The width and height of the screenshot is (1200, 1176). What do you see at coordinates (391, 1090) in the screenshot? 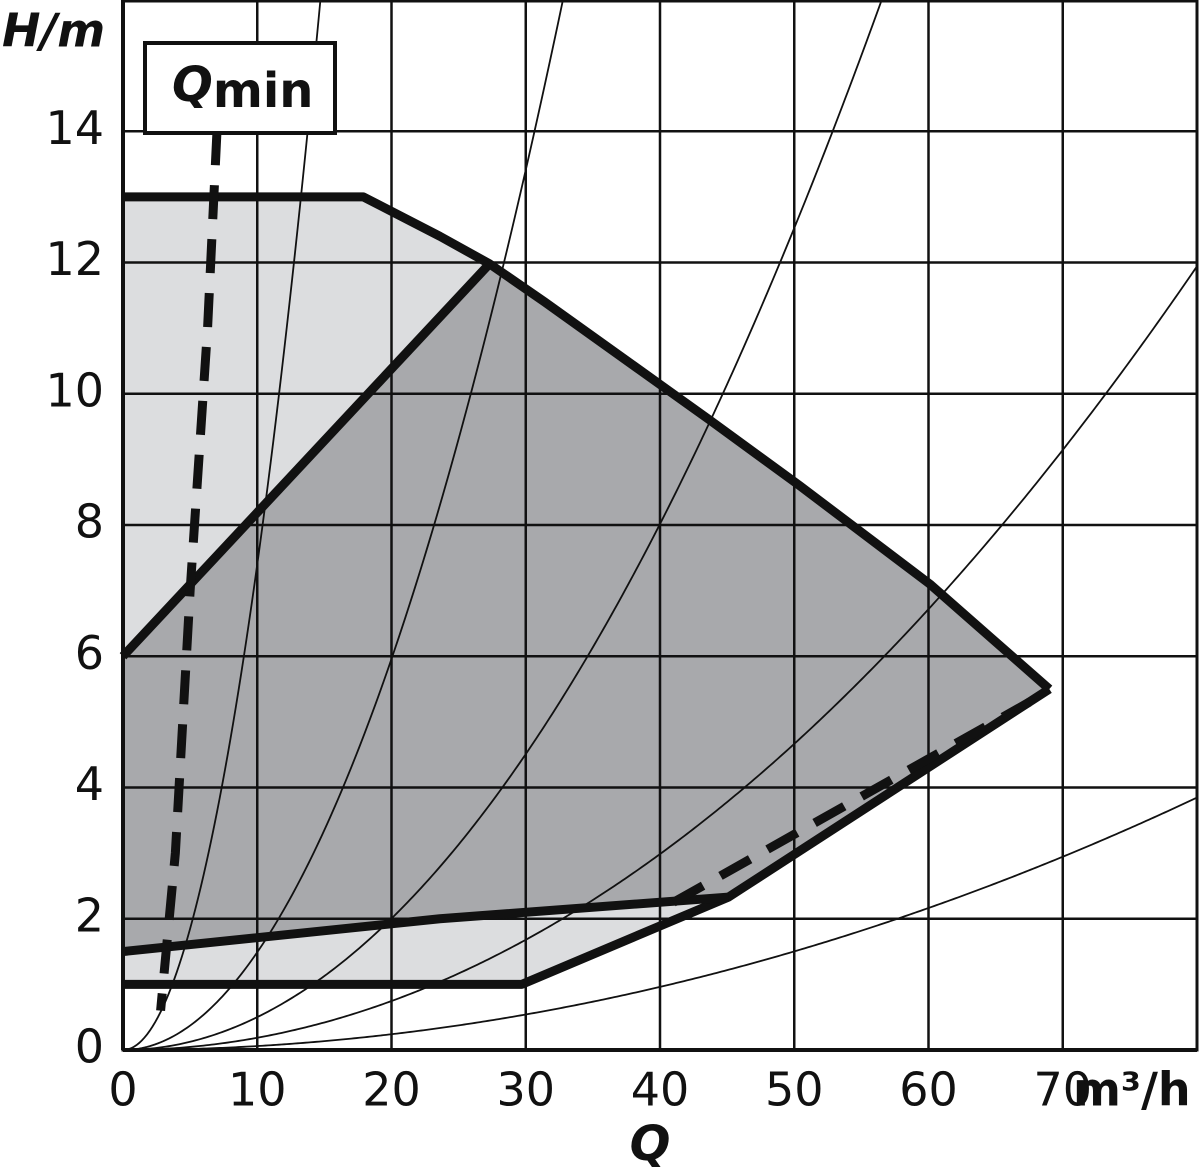
I see `x-tick-label: 20` at bounding box center [391, 1090].